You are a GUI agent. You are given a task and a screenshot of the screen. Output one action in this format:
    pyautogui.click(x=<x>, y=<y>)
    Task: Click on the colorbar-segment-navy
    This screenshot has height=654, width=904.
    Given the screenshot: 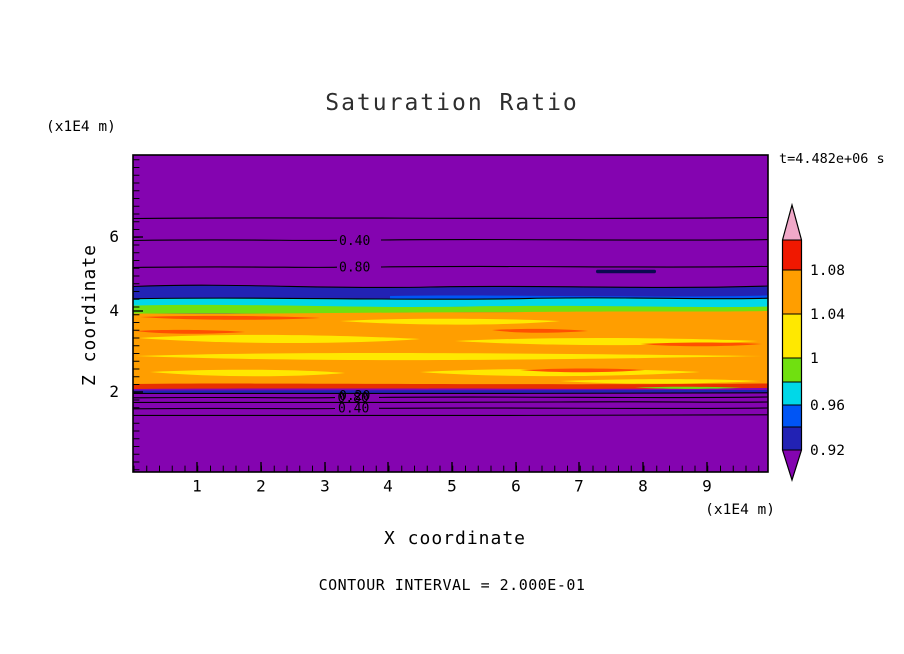 What is the action you would take?
    pyautogui.click(x=792, y=438)
    